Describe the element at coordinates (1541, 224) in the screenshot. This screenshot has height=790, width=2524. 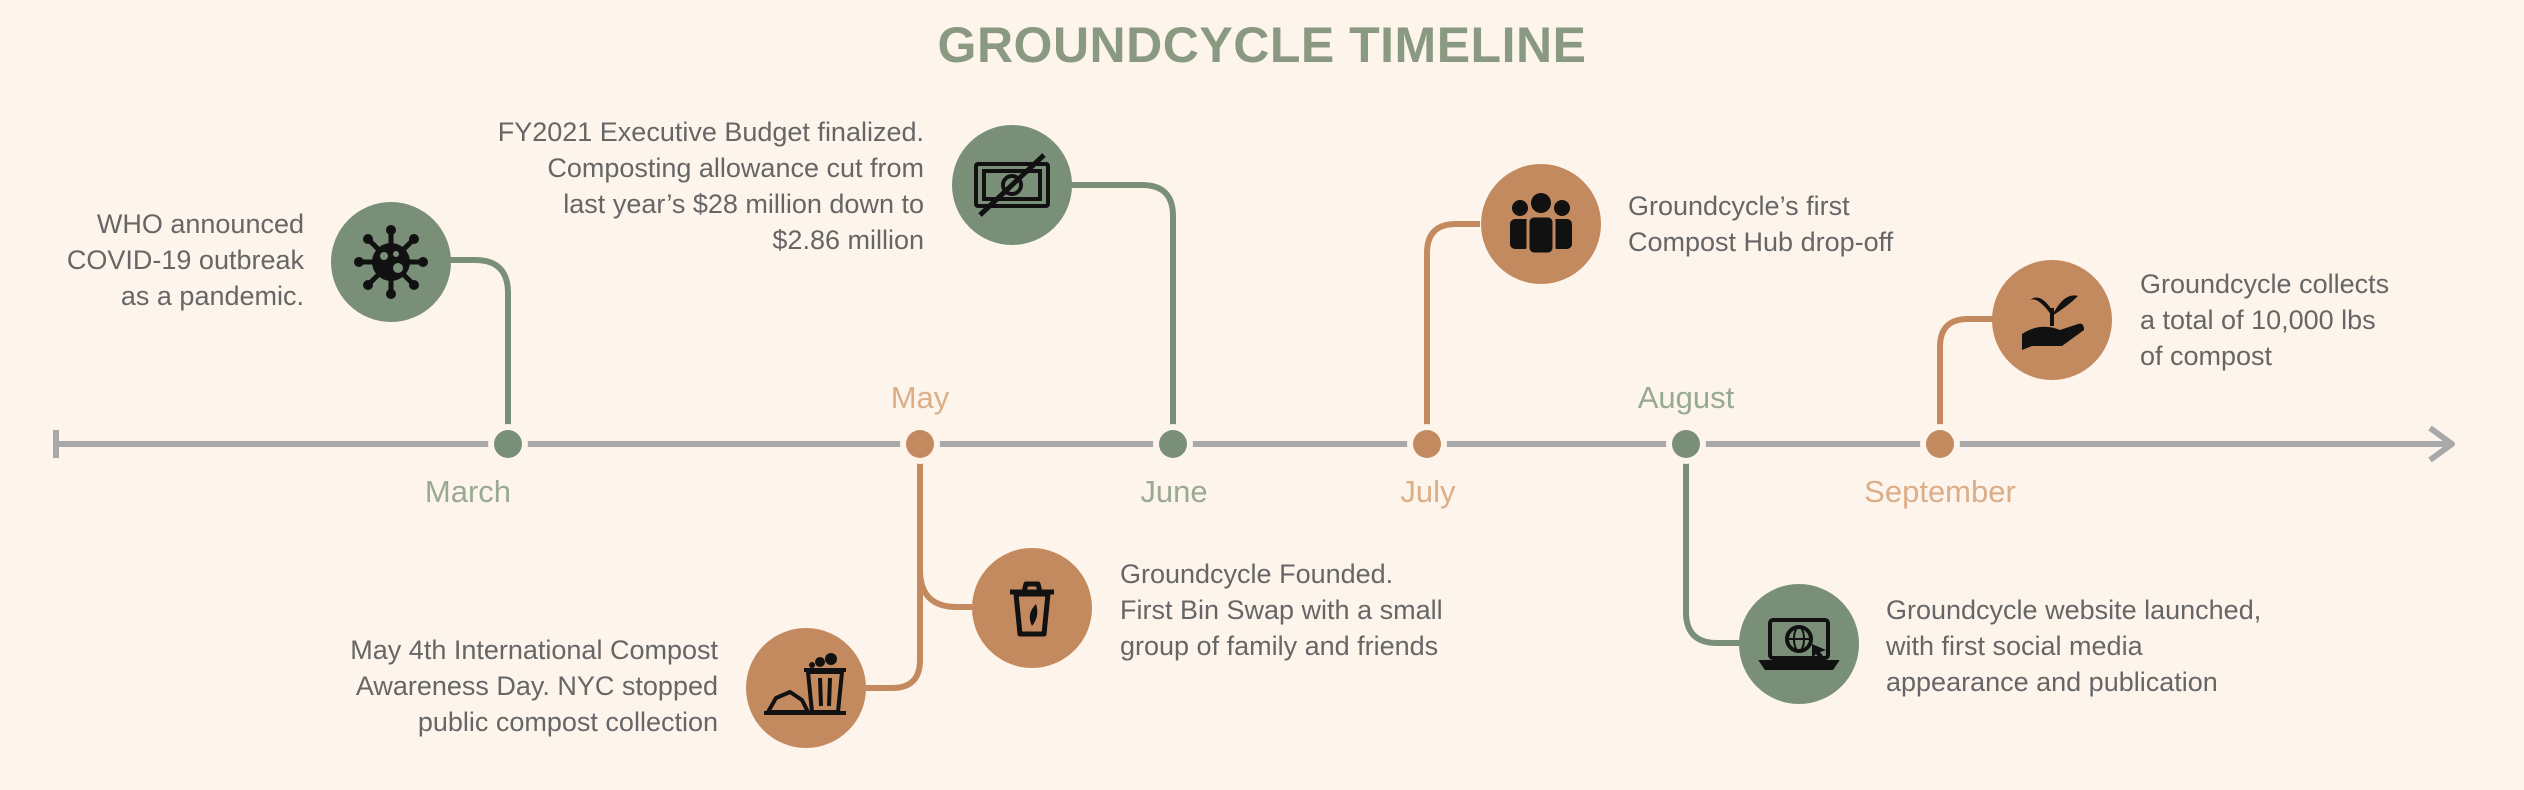
I see `people-group-icon` at that location.